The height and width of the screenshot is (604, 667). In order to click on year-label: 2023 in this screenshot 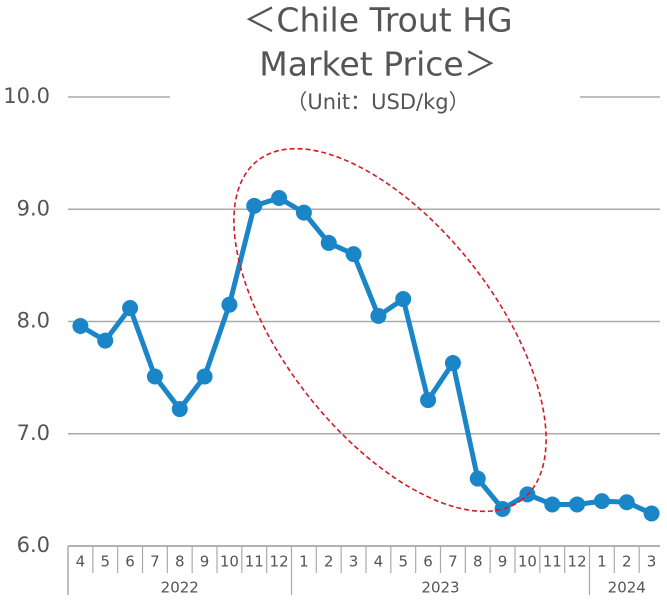, I will do `click(440, 588)`.